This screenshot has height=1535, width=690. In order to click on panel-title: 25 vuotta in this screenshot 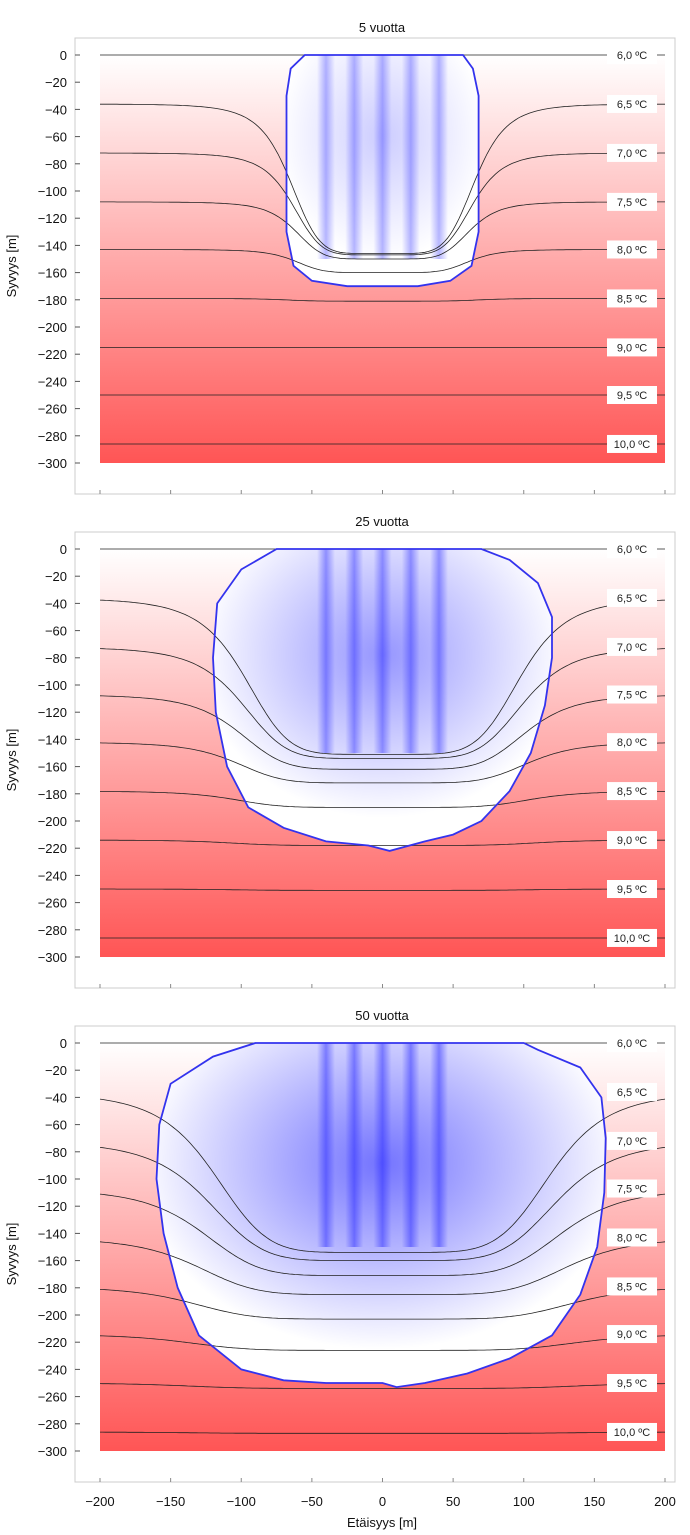, I will do `click(382, 521)`.